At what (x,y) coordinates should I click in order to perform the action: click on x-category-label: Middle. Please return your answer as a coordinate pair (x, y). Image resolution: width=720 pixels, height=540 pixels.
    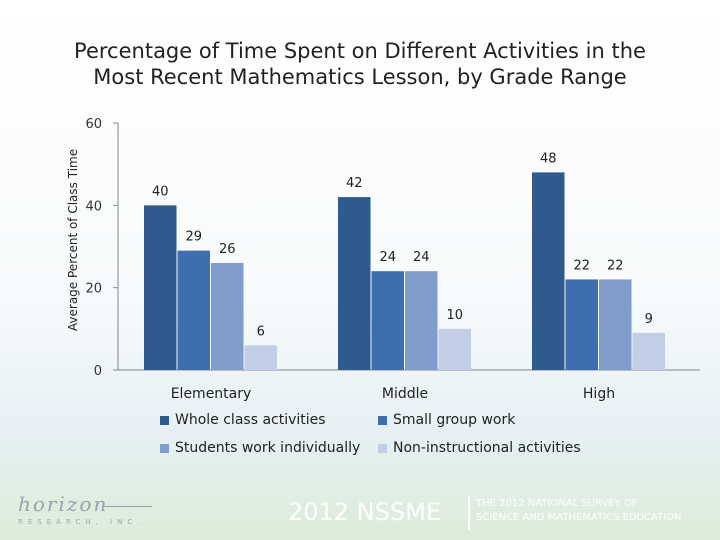
    Looking at the image, I should click on (405, 394).